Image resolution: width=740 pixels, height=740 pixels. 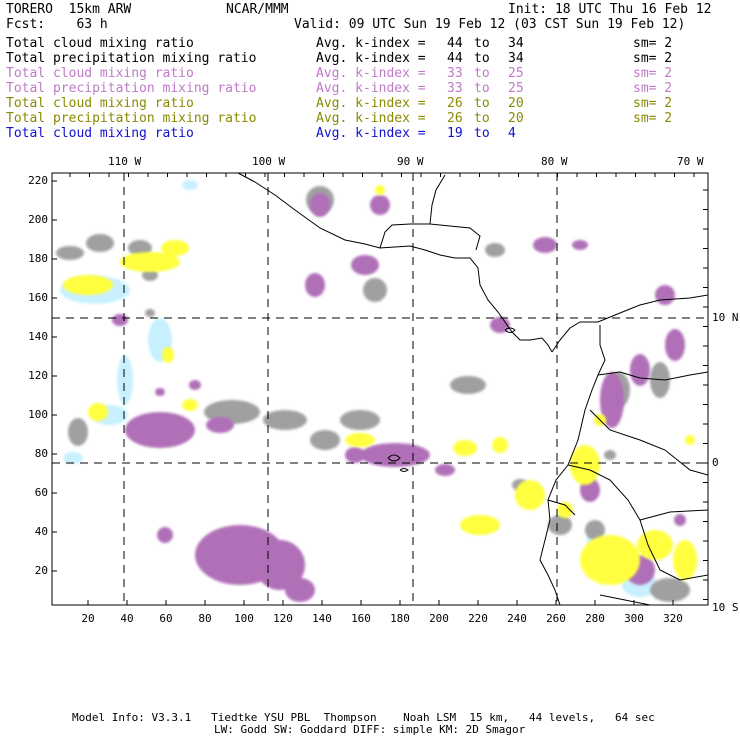 What do you see at coordinates (455, 133) in the screenshot?
I see `legend-from-value: 19` at bounding box center [455, 133].